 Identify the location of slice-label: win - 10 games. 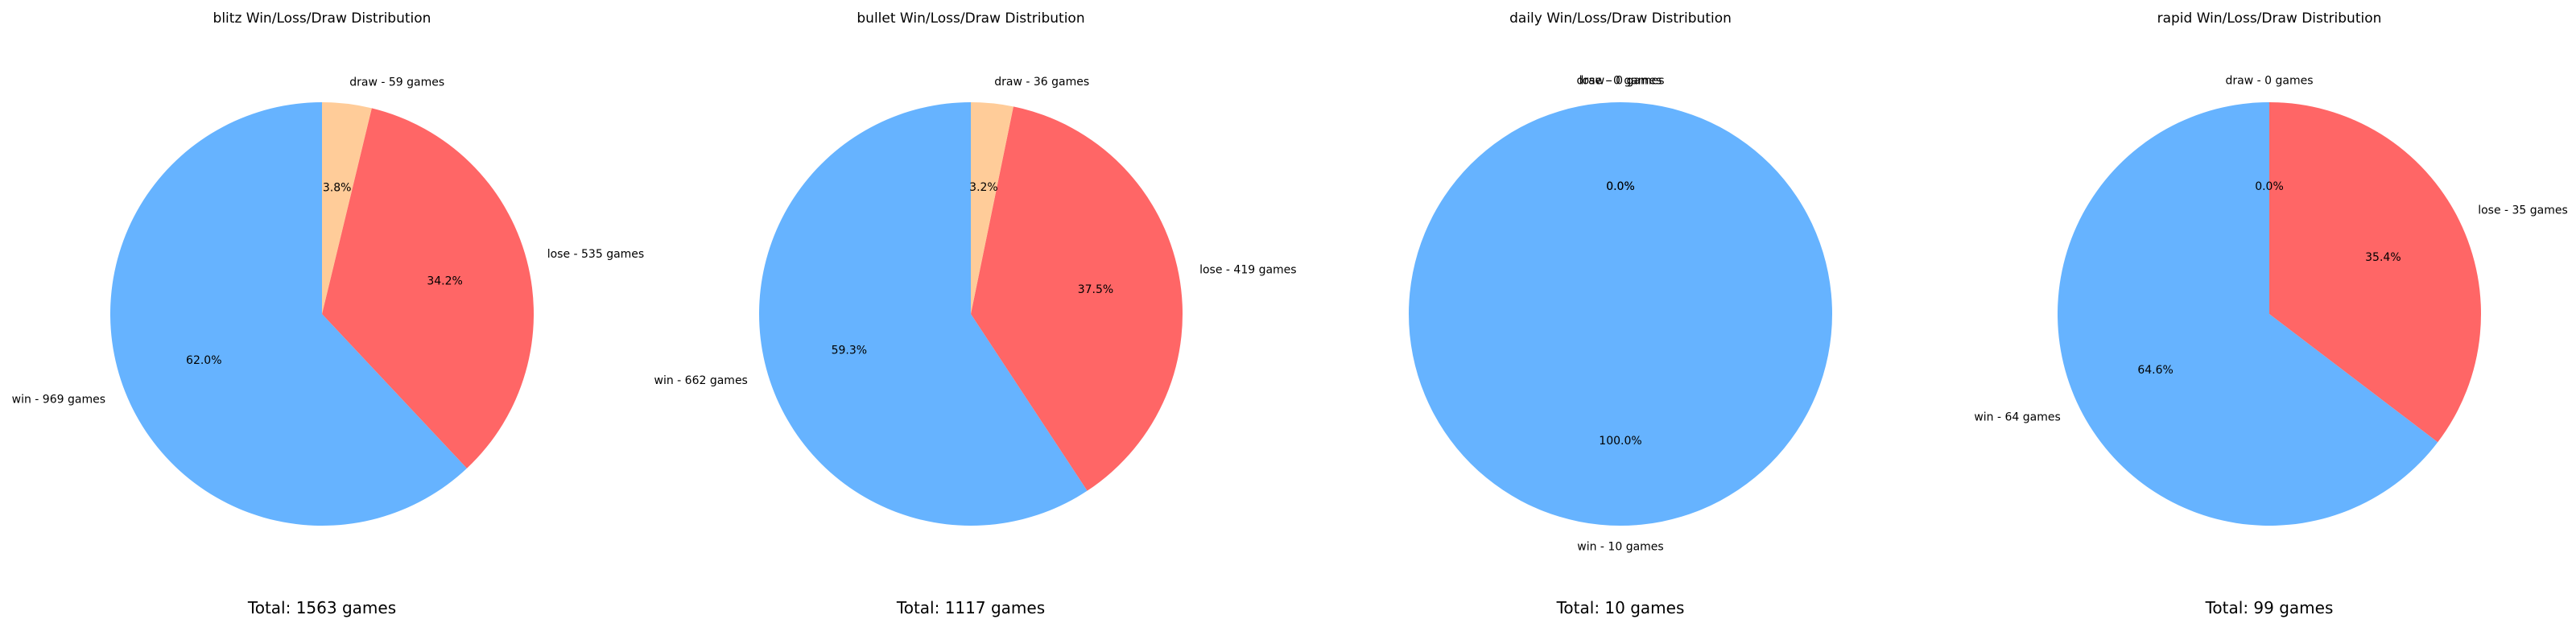
(1620, 546).